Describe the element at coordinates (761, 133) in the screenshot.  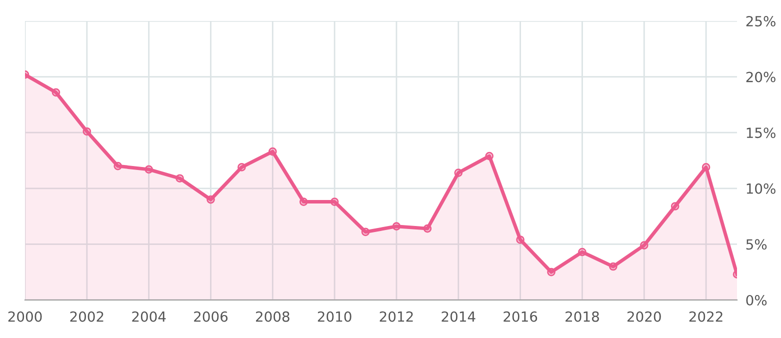
I see `y-tick-label: 15%` at that location.